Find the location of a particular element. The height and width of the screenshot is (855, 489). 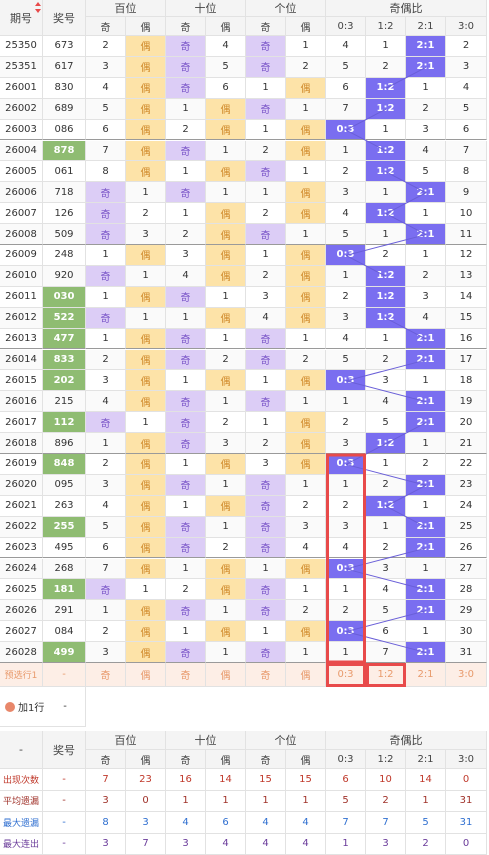

issue: 26003 is located at coordinates (21, 130).